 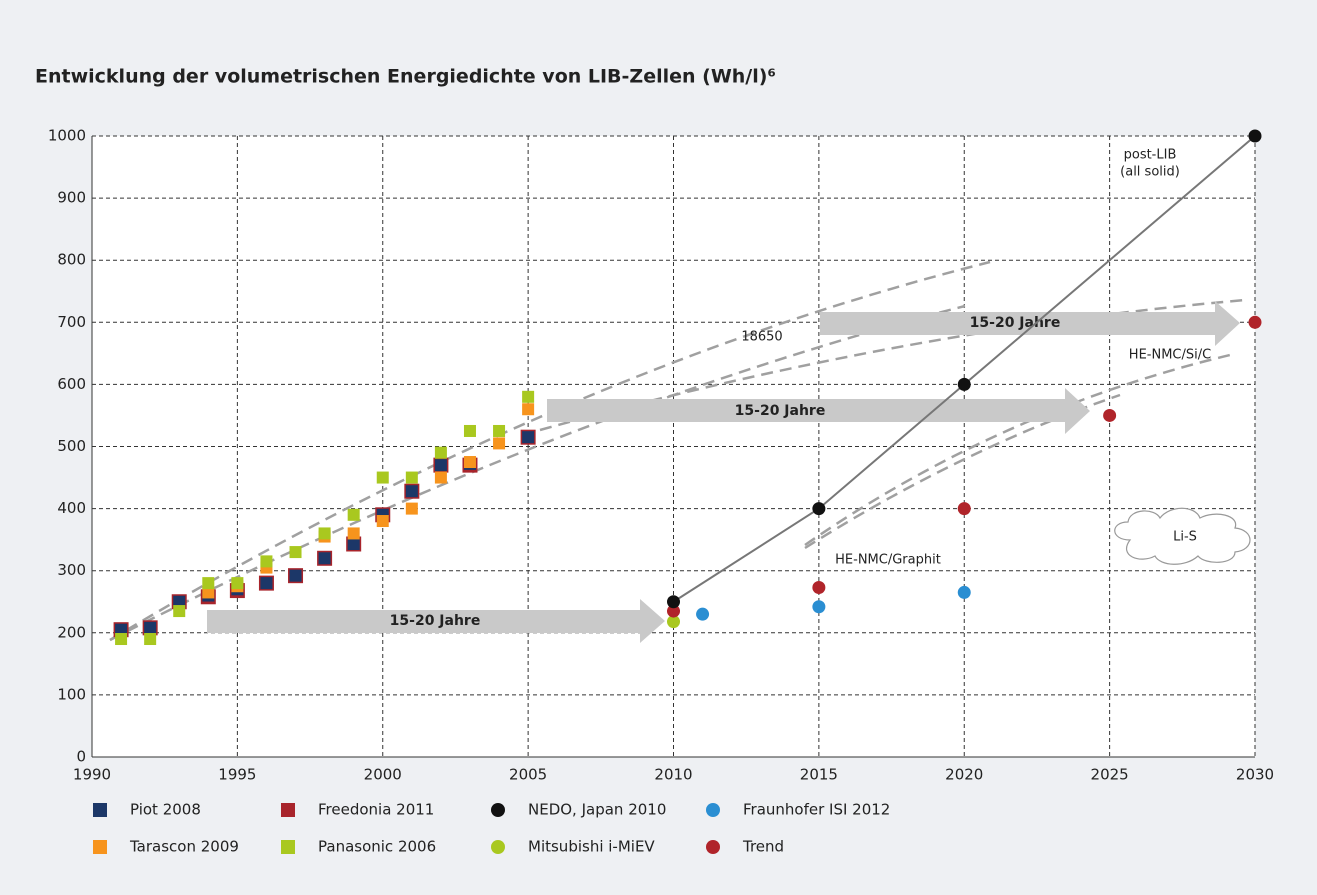 What do you see at coordinates (71, 384) in the screenshot?
I see `y-tick-label: 600` at bounding box center [71, 384].